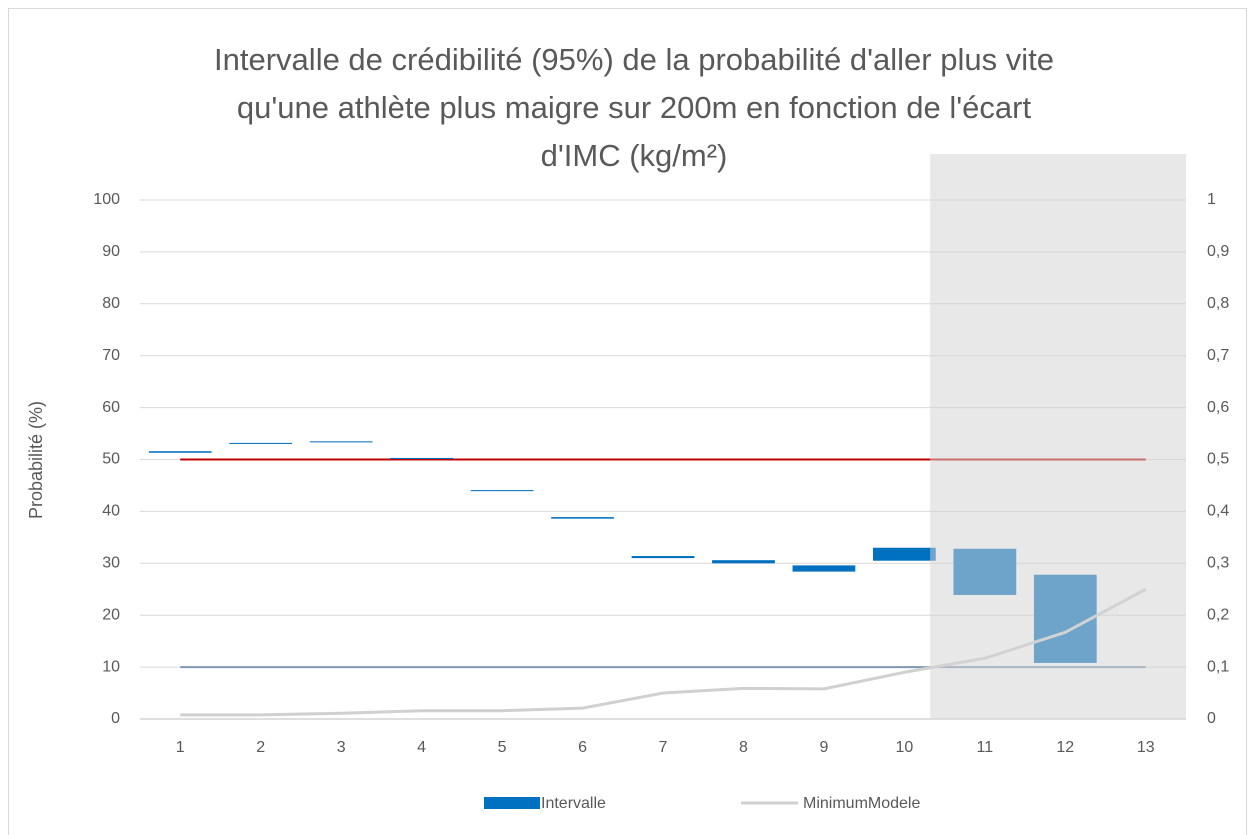 The image size is (1255, 835). Describe the element at coordinates (1211, 718) in the screenshot. I see `y2-tick-label: 0` at that location.